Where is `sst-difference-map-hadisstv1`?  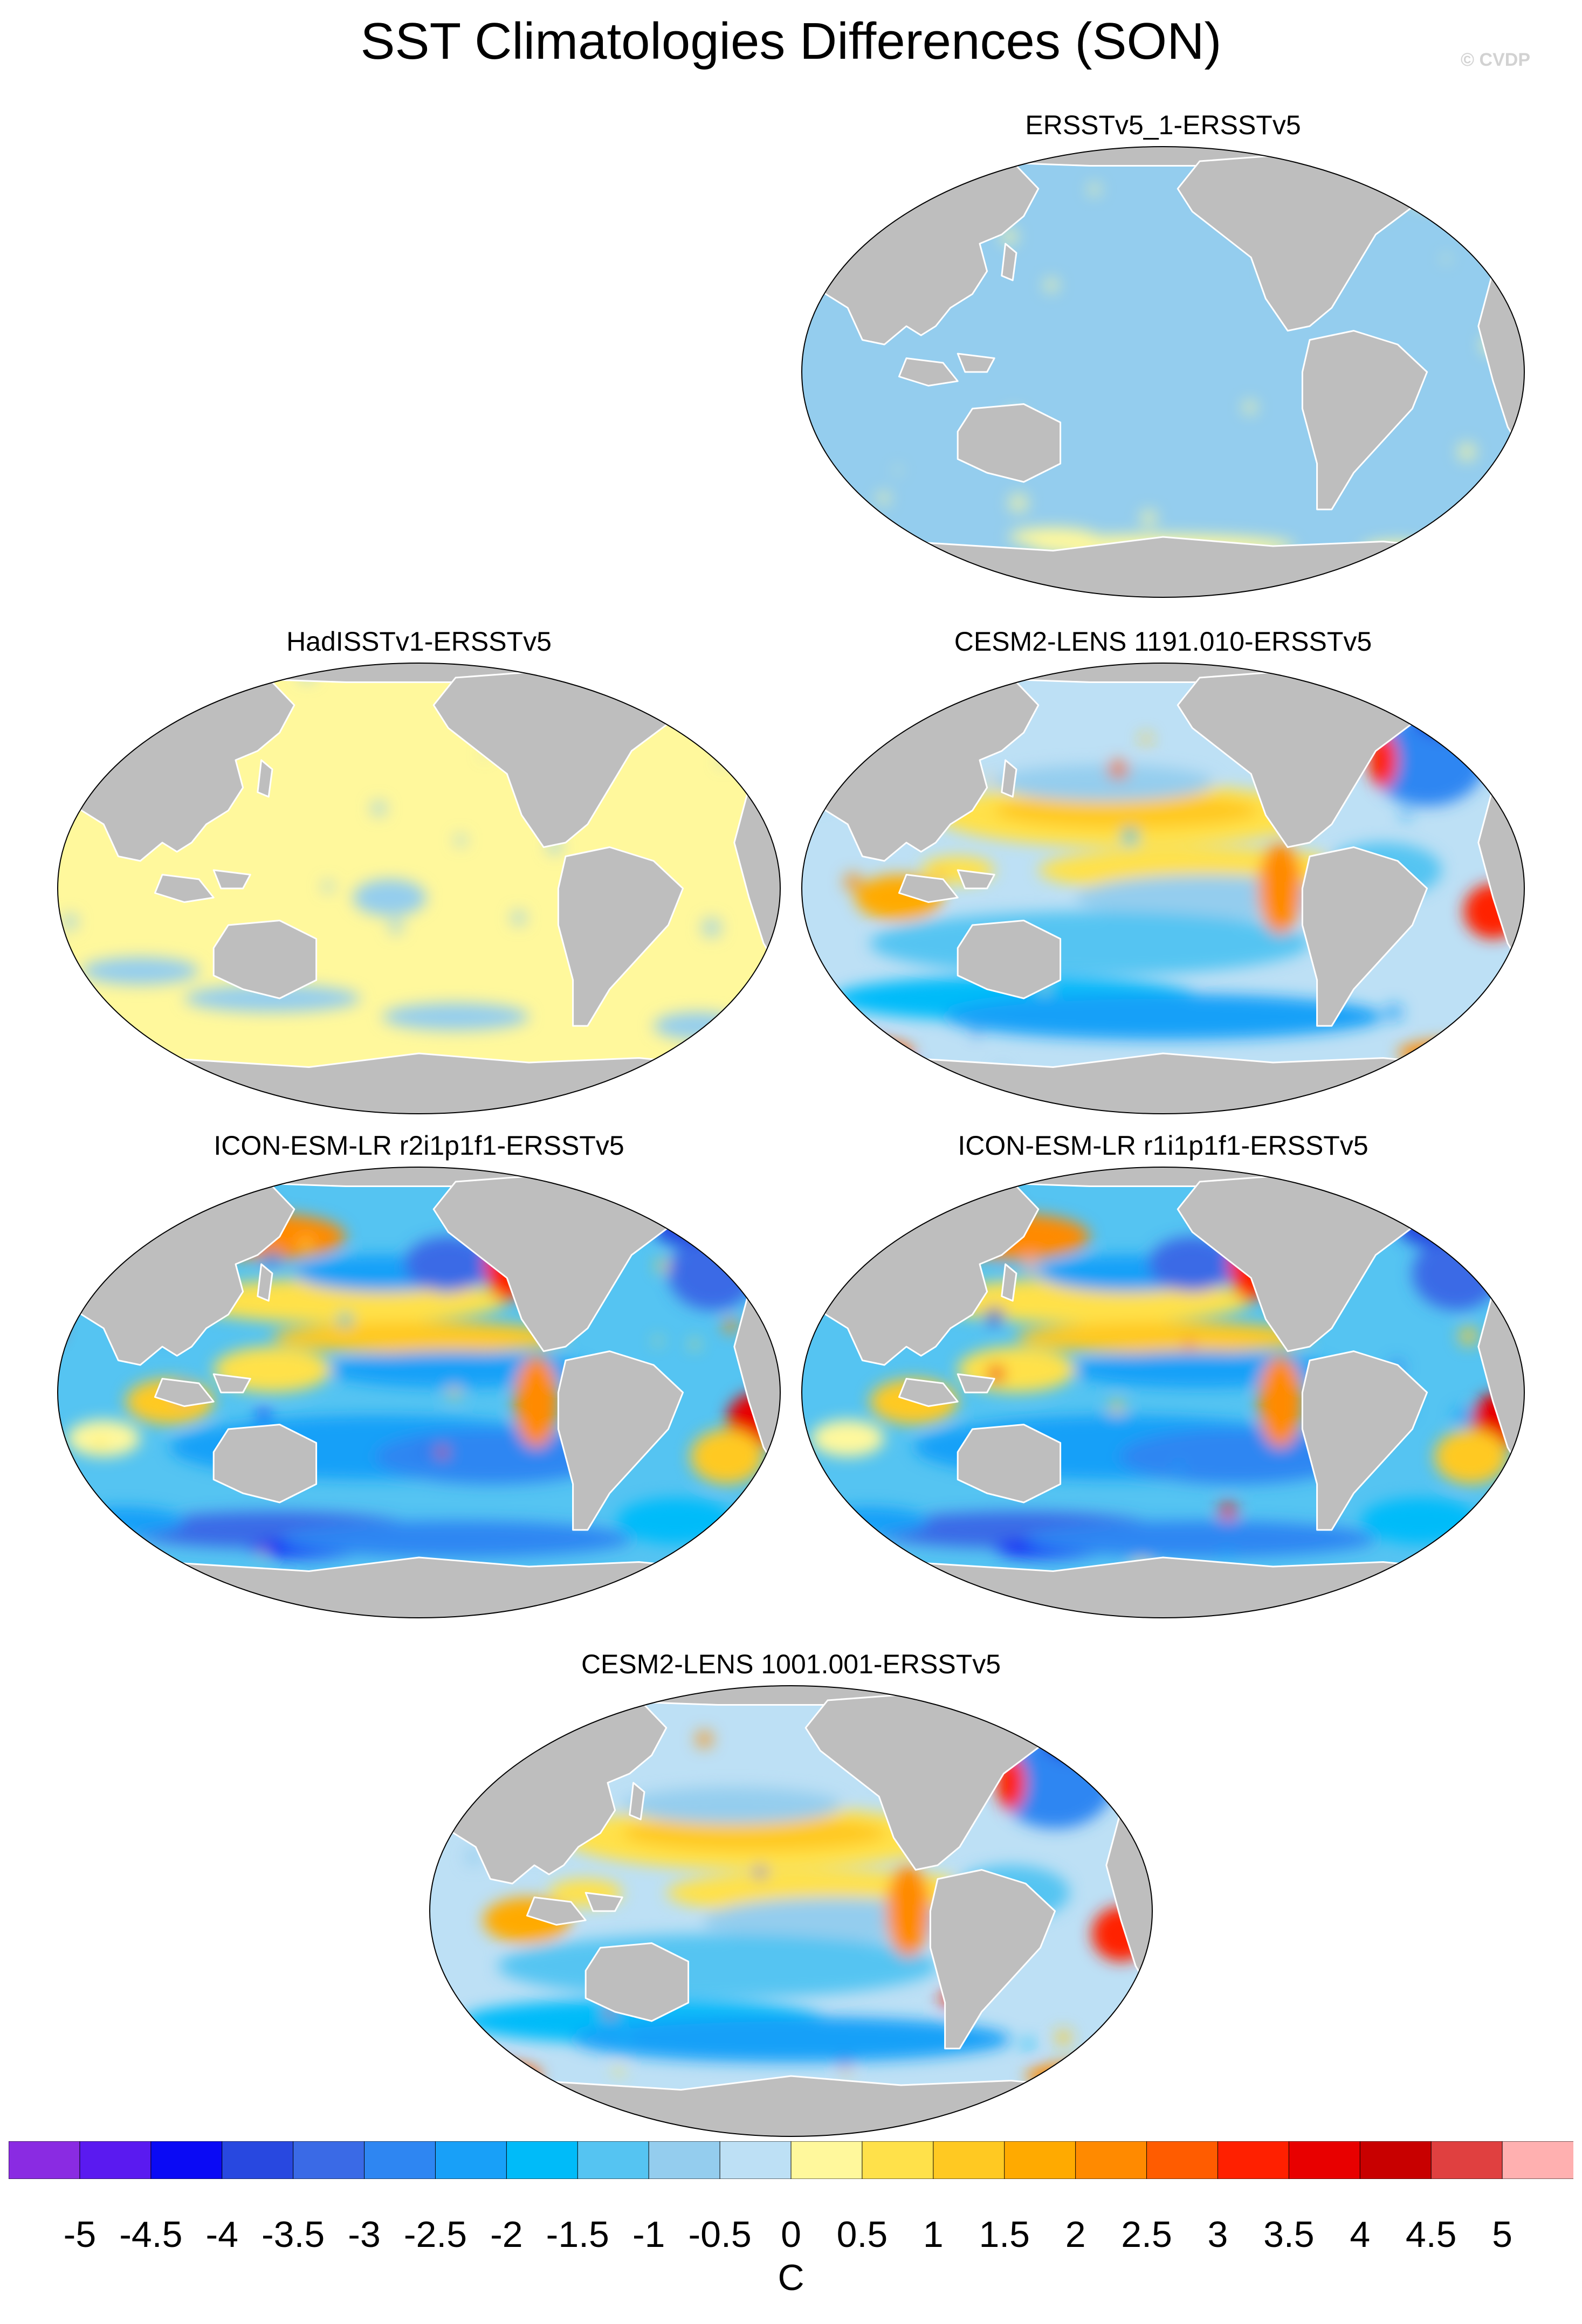
sst-difference-map-hadisstv1 is located at coordinates (419, 888).